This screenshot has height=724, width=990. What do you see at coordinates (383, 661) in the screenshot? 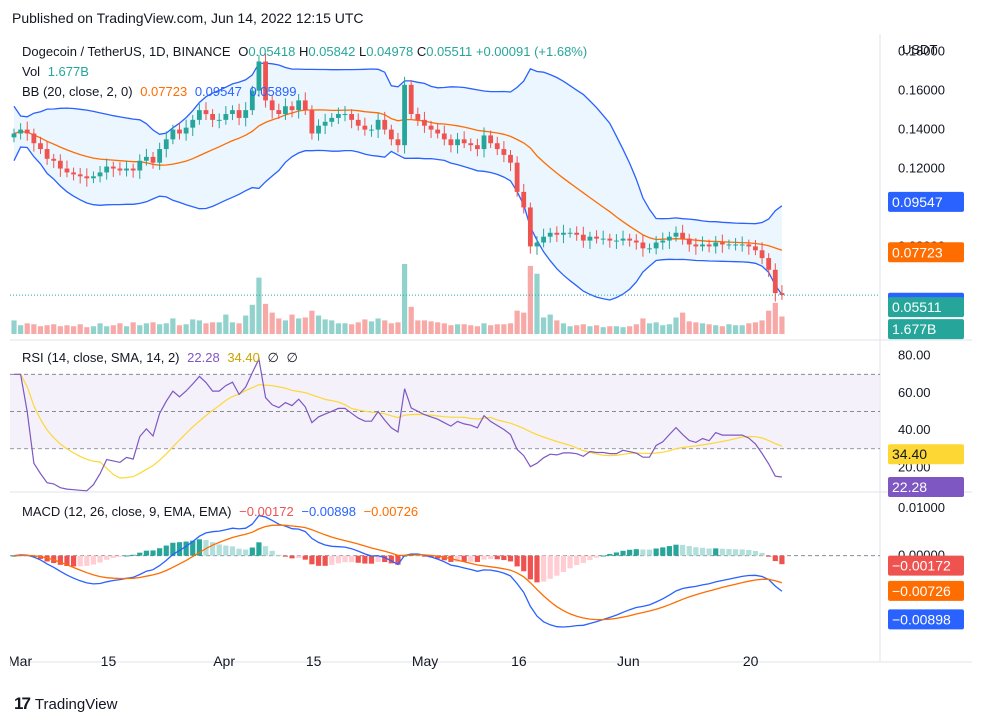
I see `time-axis: Mar 15 Apr 15 May 16 Jun 20` at bounding box center [383, 661].